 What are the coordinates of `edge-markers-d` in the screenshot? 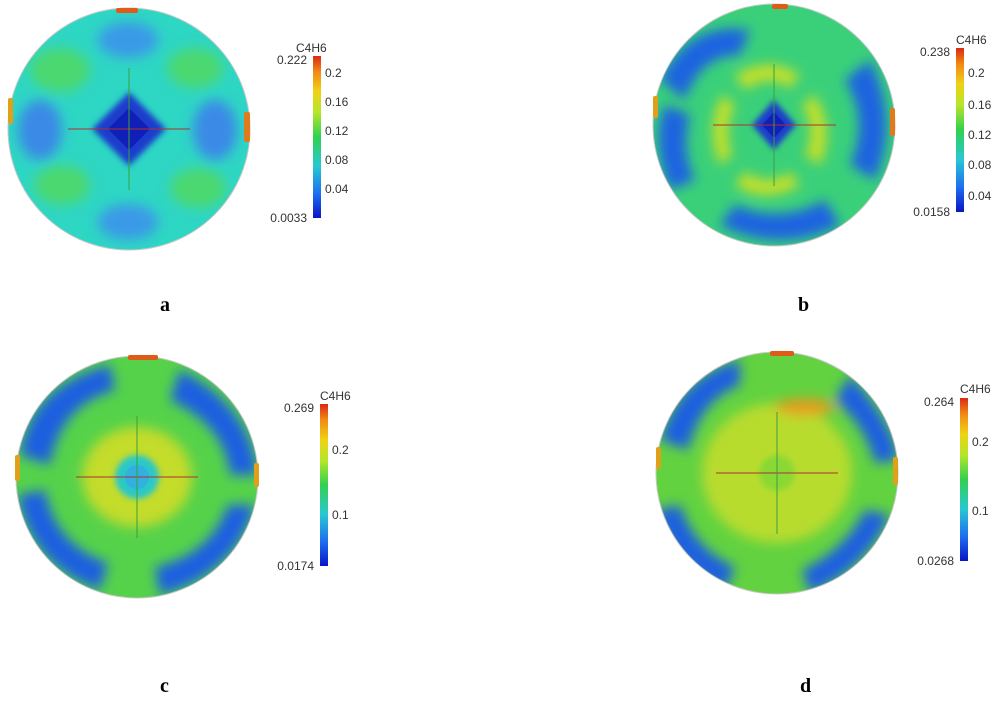 It's located at (777, 418).